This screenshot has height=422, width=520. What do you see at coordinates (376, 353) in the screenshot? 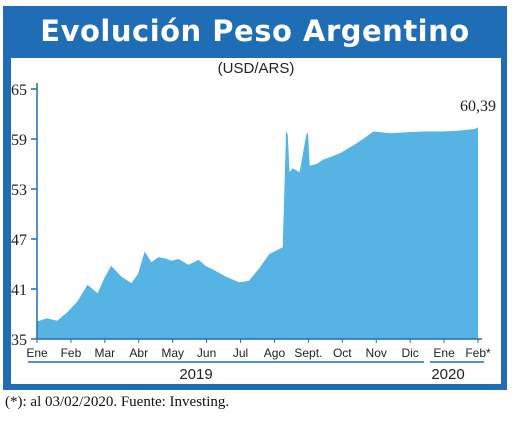
I see `x-tick-label-10: Nov` at bounding box center [376, 353].